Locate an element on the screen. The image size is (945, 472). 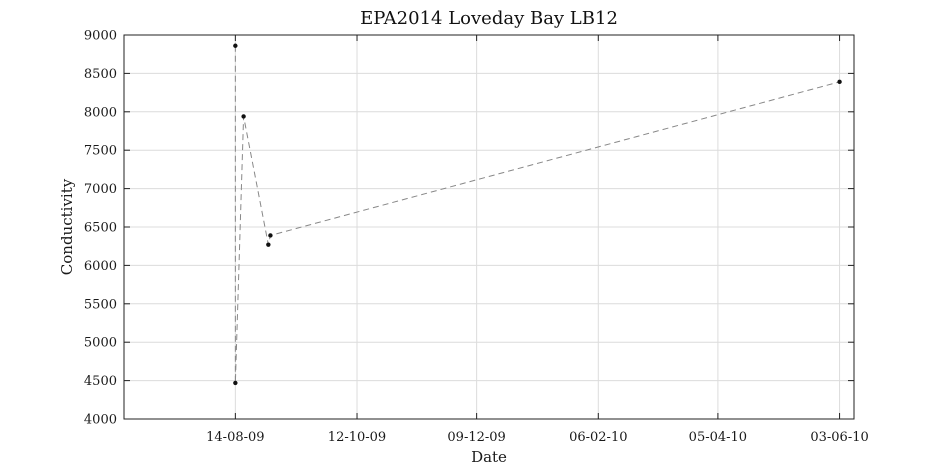
y-tick-label: 8500 is located at coordinates (100, 74).